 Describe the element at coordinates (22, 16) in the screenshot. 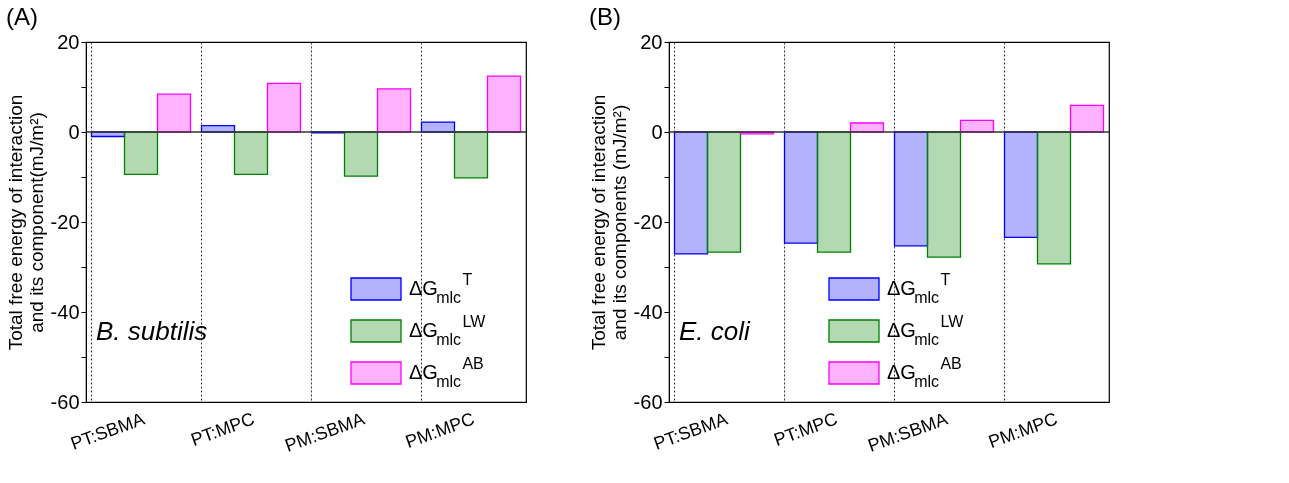

I see `chart-title: (A)` at that location.